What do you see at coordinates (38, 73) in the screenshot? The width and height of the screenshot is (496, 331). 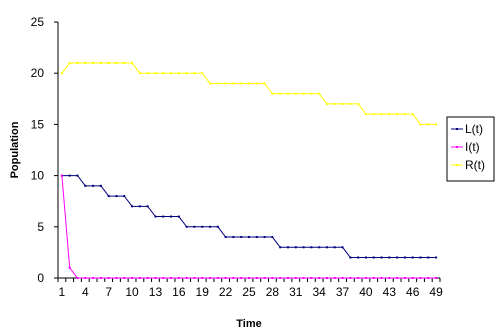 I see `y-tick-label: 20` at bounding box center [38, 73].